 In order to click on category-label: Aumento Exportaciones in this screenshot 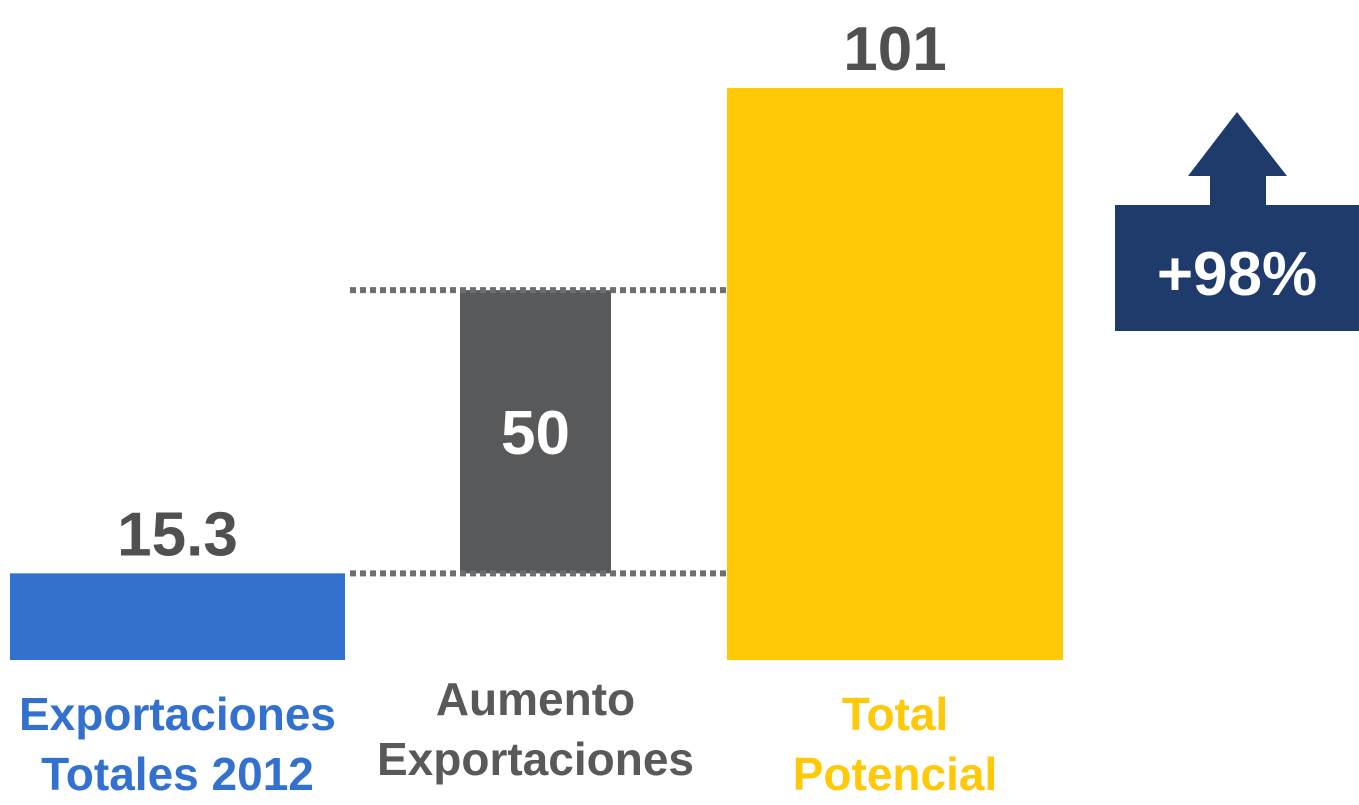, I will do `click(535, 729)`.